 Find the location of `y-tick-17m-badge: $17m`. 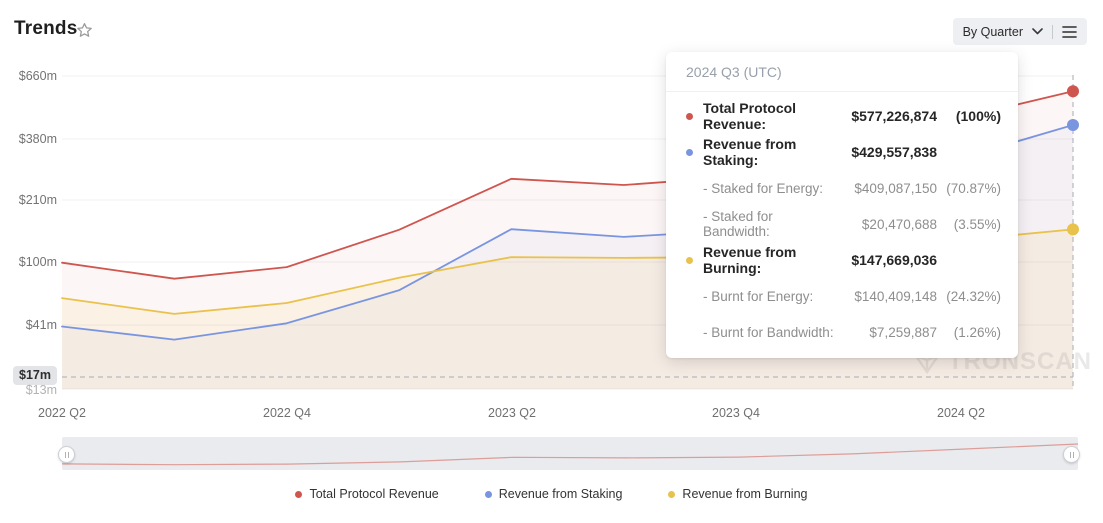

y-tick-17m-badge: $17m is located at coordinates (35, 375).